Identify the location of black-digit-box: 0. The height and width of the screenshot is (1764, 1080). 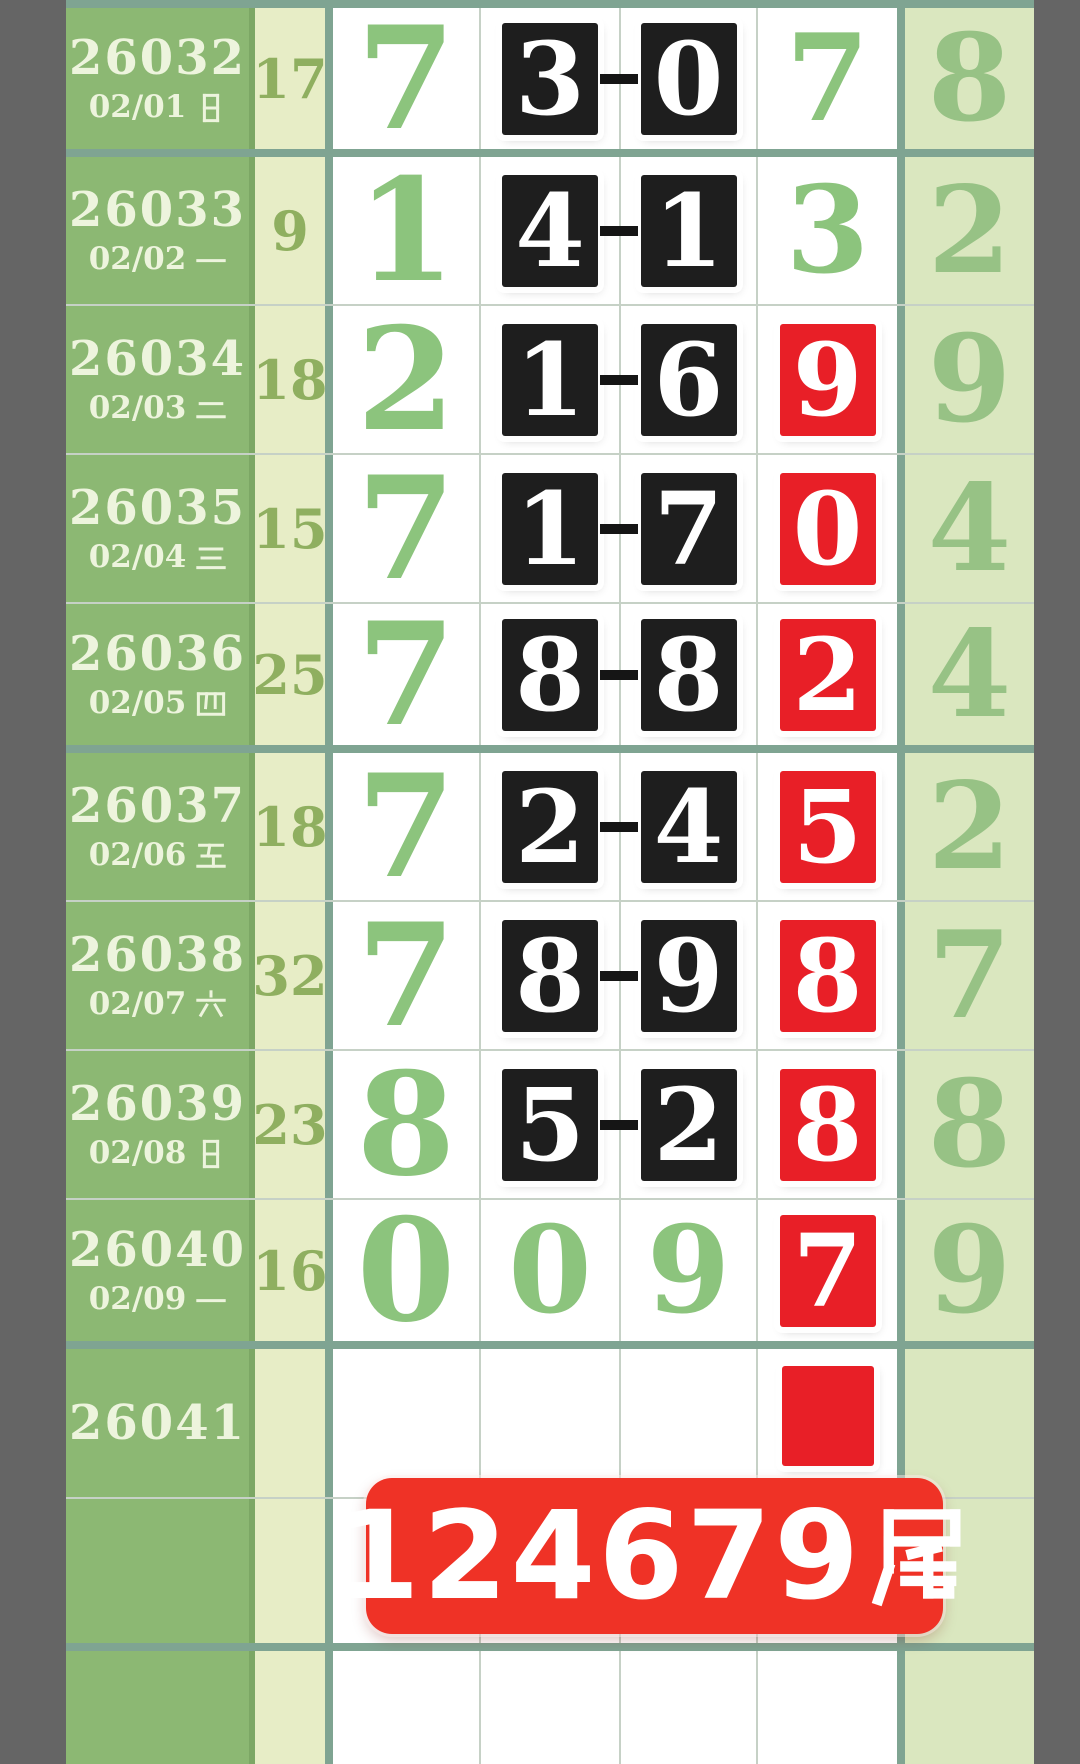
(688, 78).